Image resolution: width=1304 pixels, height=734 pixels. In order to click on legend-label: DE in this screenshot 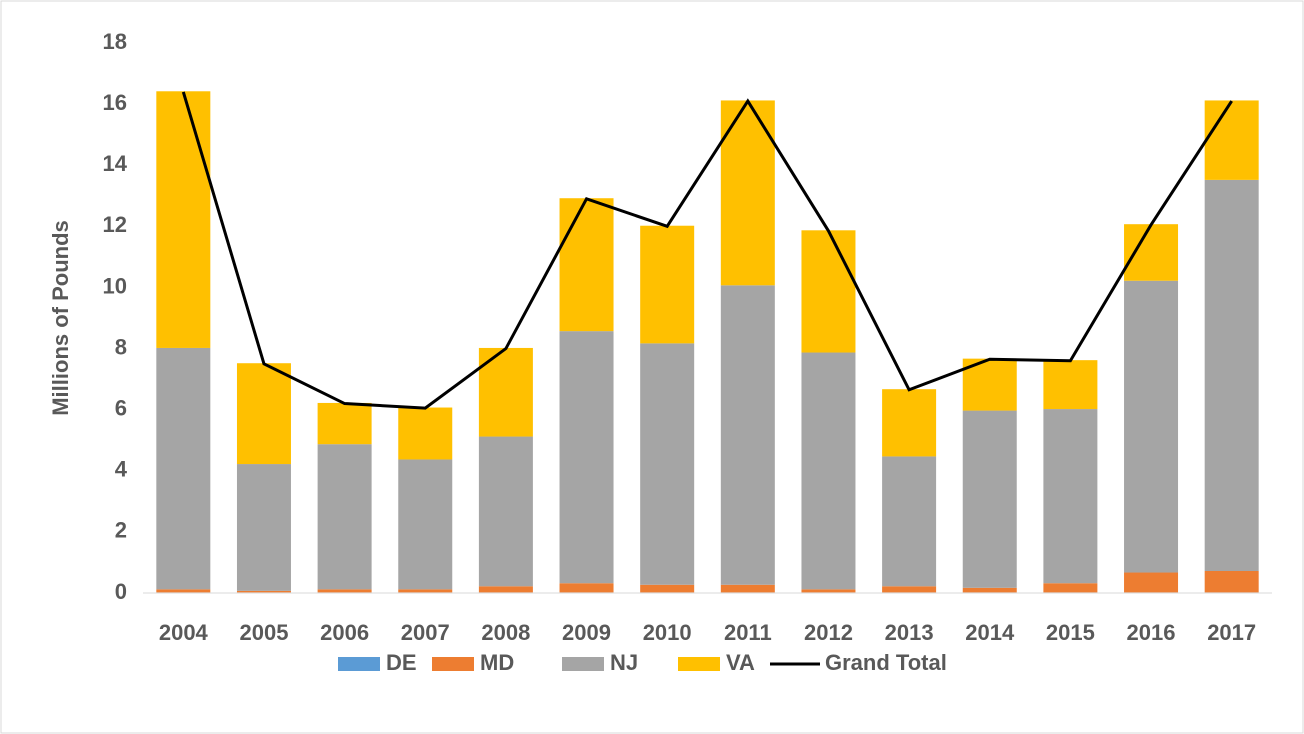, I will do `click(401, 662)`.